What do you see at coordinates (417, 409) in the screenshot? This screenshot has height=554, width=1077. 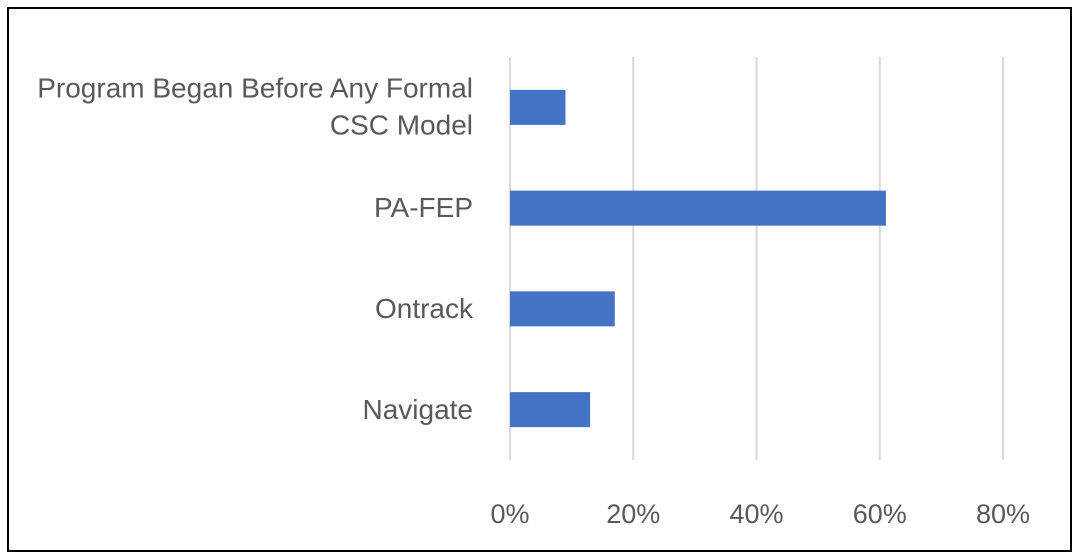 I see `category-label: Navigate` at bounding box center [417, 409].